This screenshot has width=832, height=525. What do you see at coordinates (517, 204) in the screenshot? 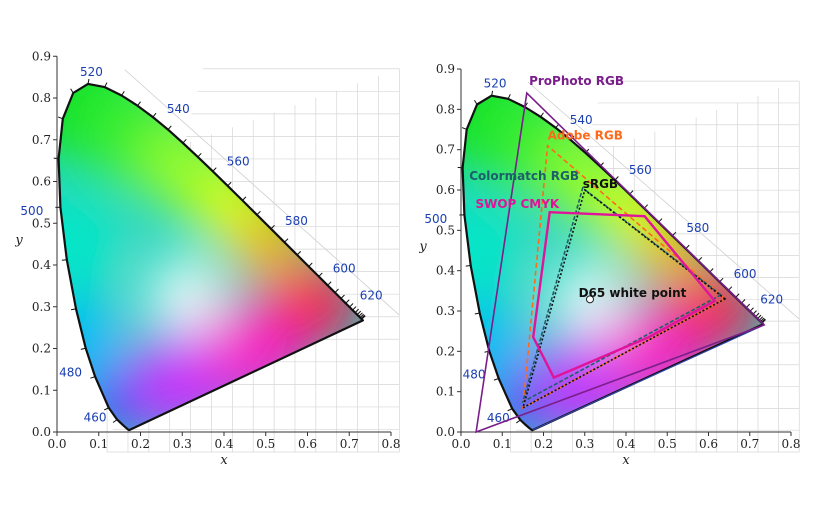
I see `swop-cmyk-label: SWOP CMYK` at bounding box center [517, 204].